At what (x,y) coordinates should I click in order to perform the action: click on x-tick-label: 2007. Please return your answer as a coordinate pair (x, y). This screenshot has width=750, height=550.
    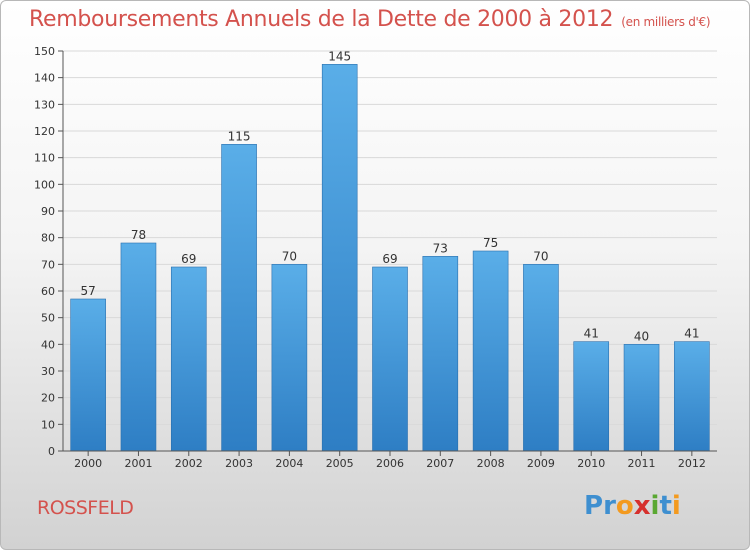
    Looking at the image, I should click on (440, 463).